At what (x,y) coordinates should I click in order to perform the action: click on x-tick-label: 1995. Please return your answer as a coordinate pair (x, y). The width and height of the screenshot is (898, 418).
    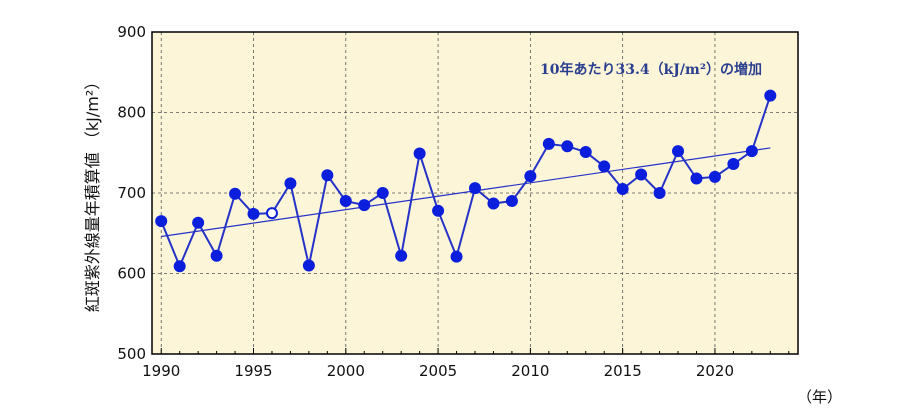
    Looking at the image, I should click on (253, 371).